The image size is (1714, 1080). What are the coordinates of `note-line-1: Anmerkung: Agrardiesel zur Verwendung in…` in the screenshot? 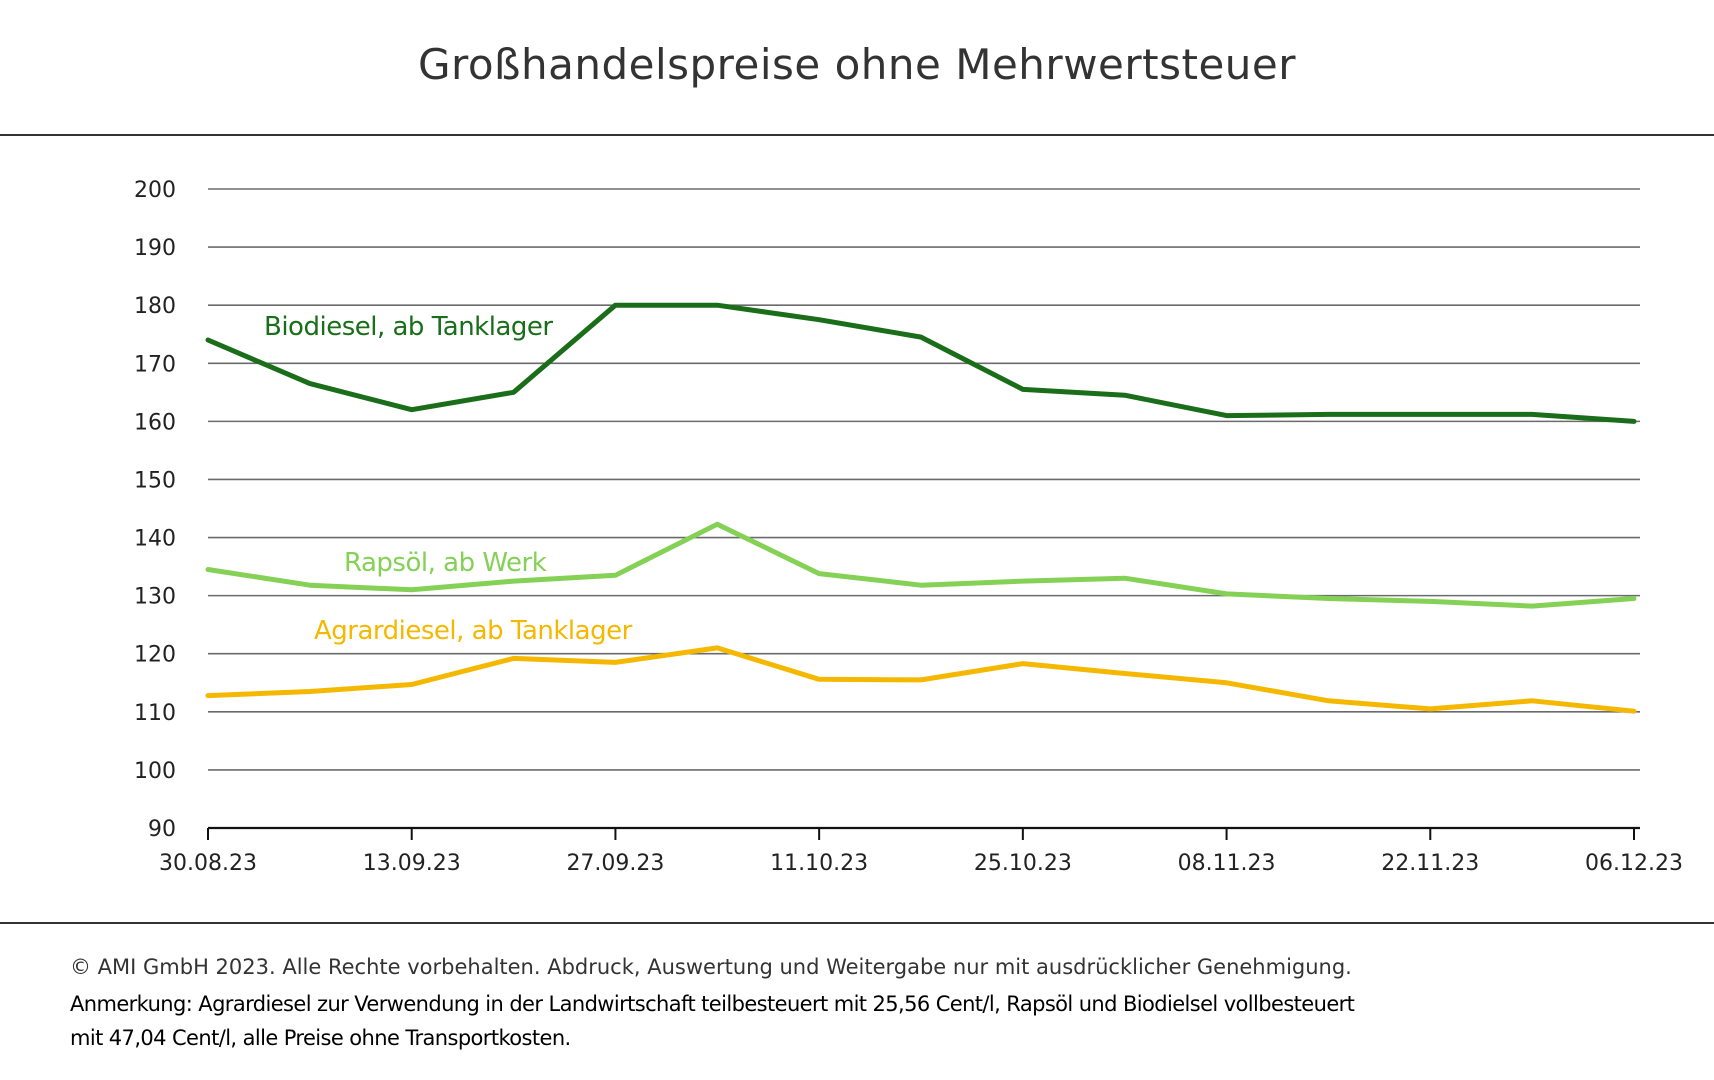 It's located at (712, 1004).